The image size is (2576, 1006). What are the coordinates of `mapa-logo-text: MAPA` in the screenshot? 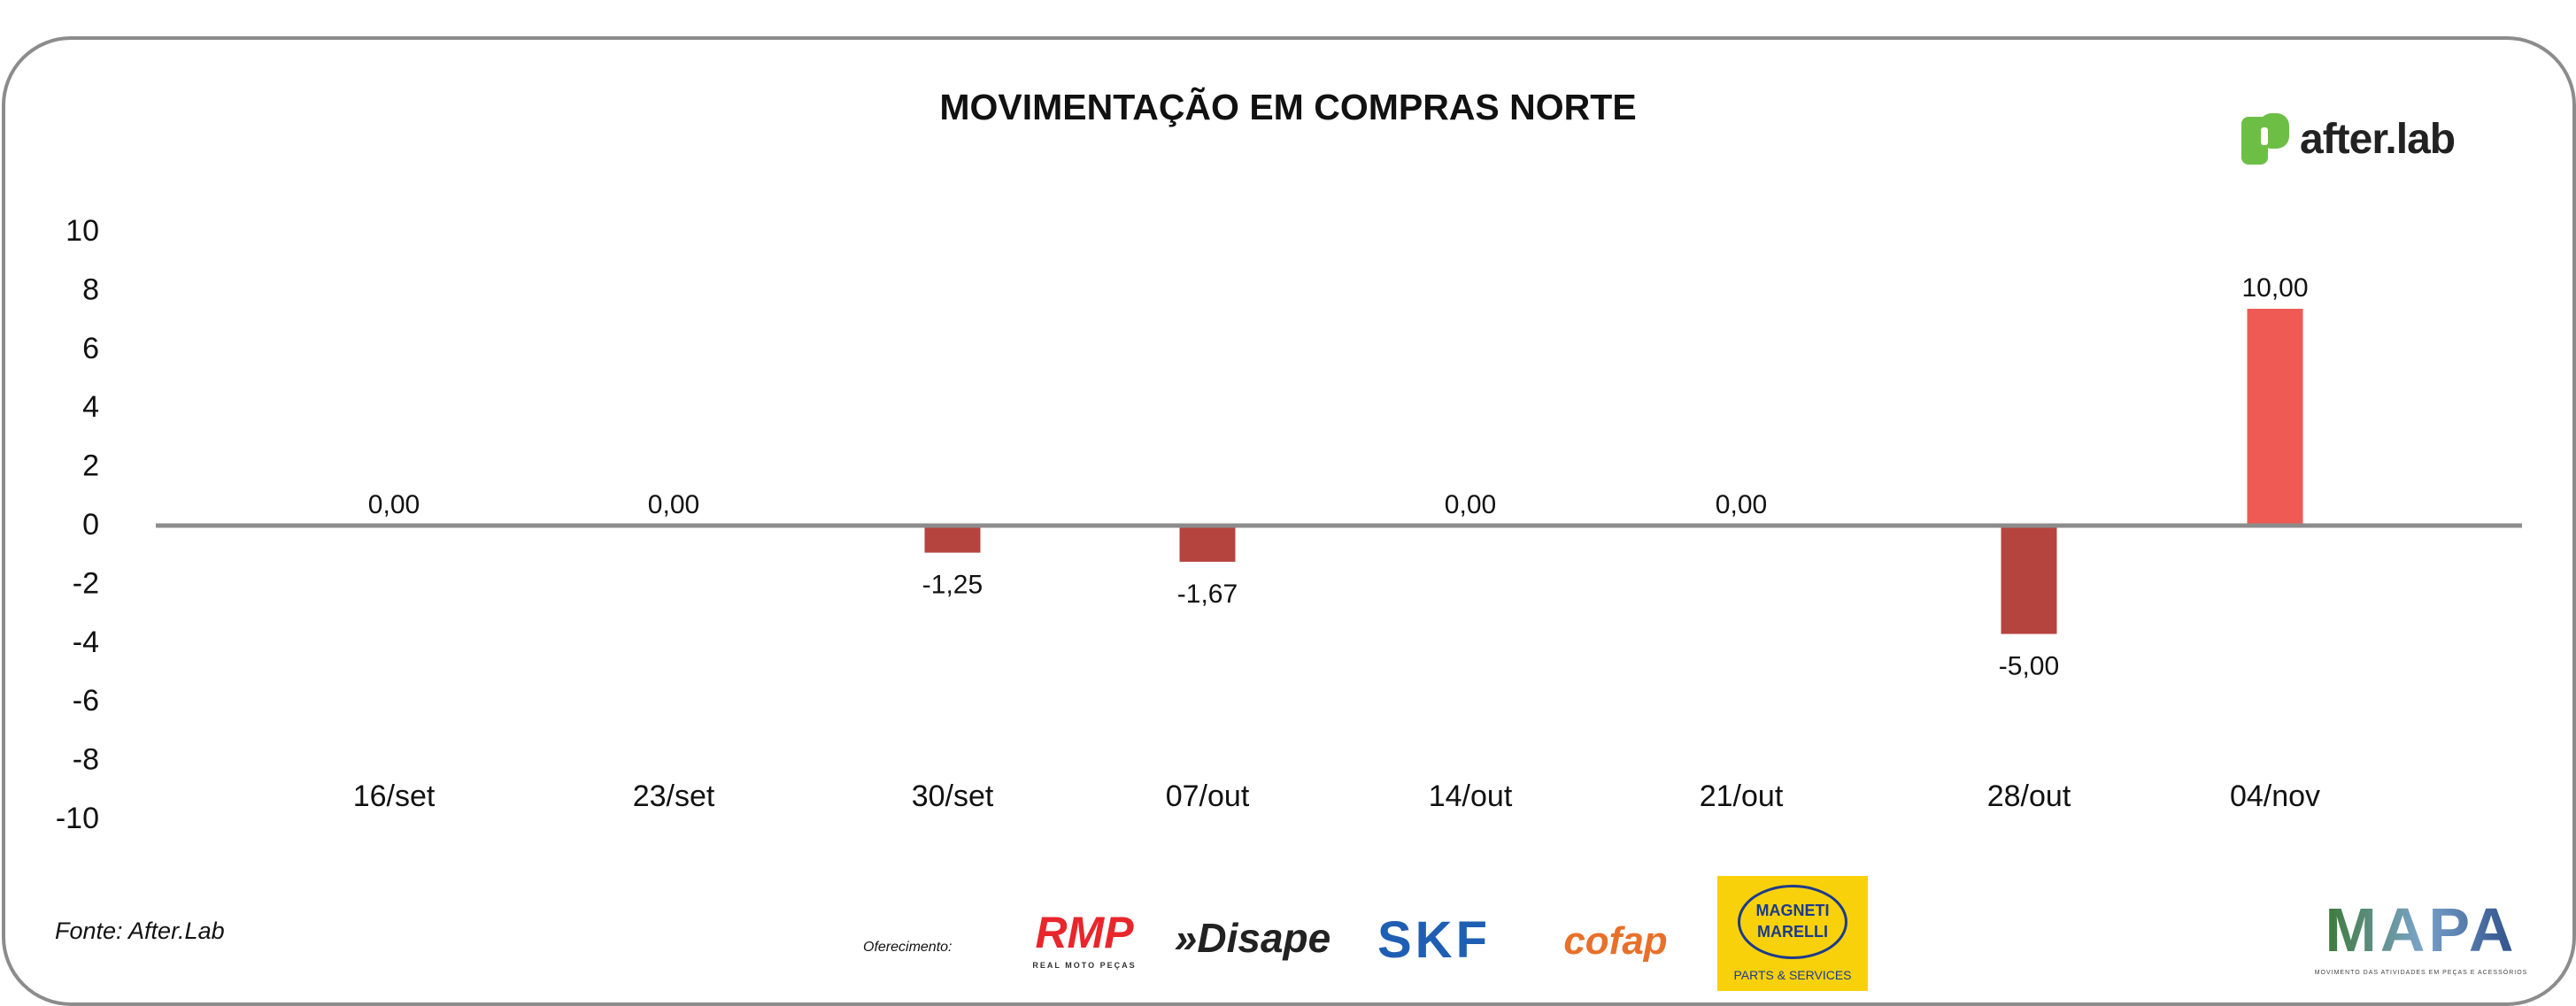 It's located at (2421, 930).